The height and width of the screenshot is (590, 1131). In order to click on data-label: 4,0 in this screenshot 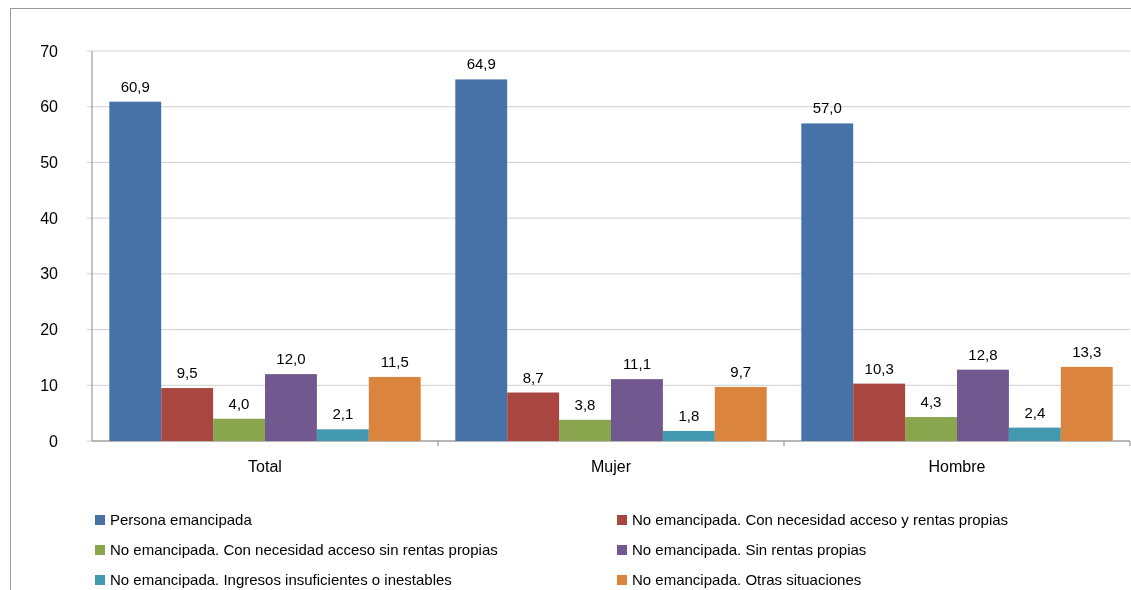, I will do `click(239, 403)`.